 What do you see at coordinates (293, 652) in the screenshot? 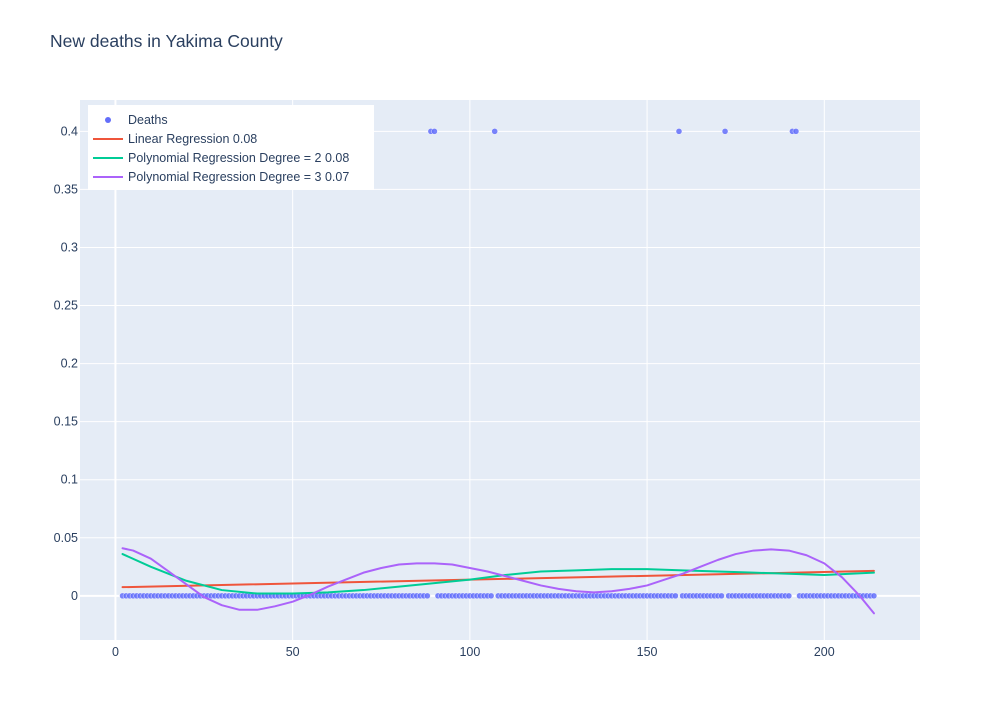
I see `x-tick-label: 50` at bounding box center [293, 652].